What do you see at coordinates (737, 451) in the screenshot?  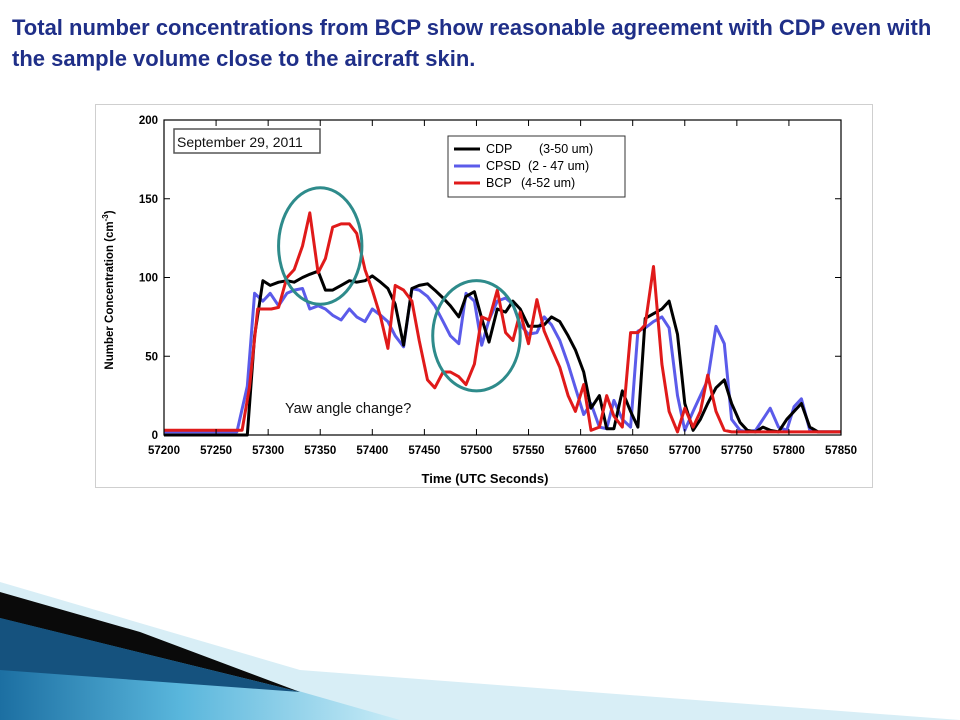 I see `x-tick-label: 57750` at bounding box center [737, 451].